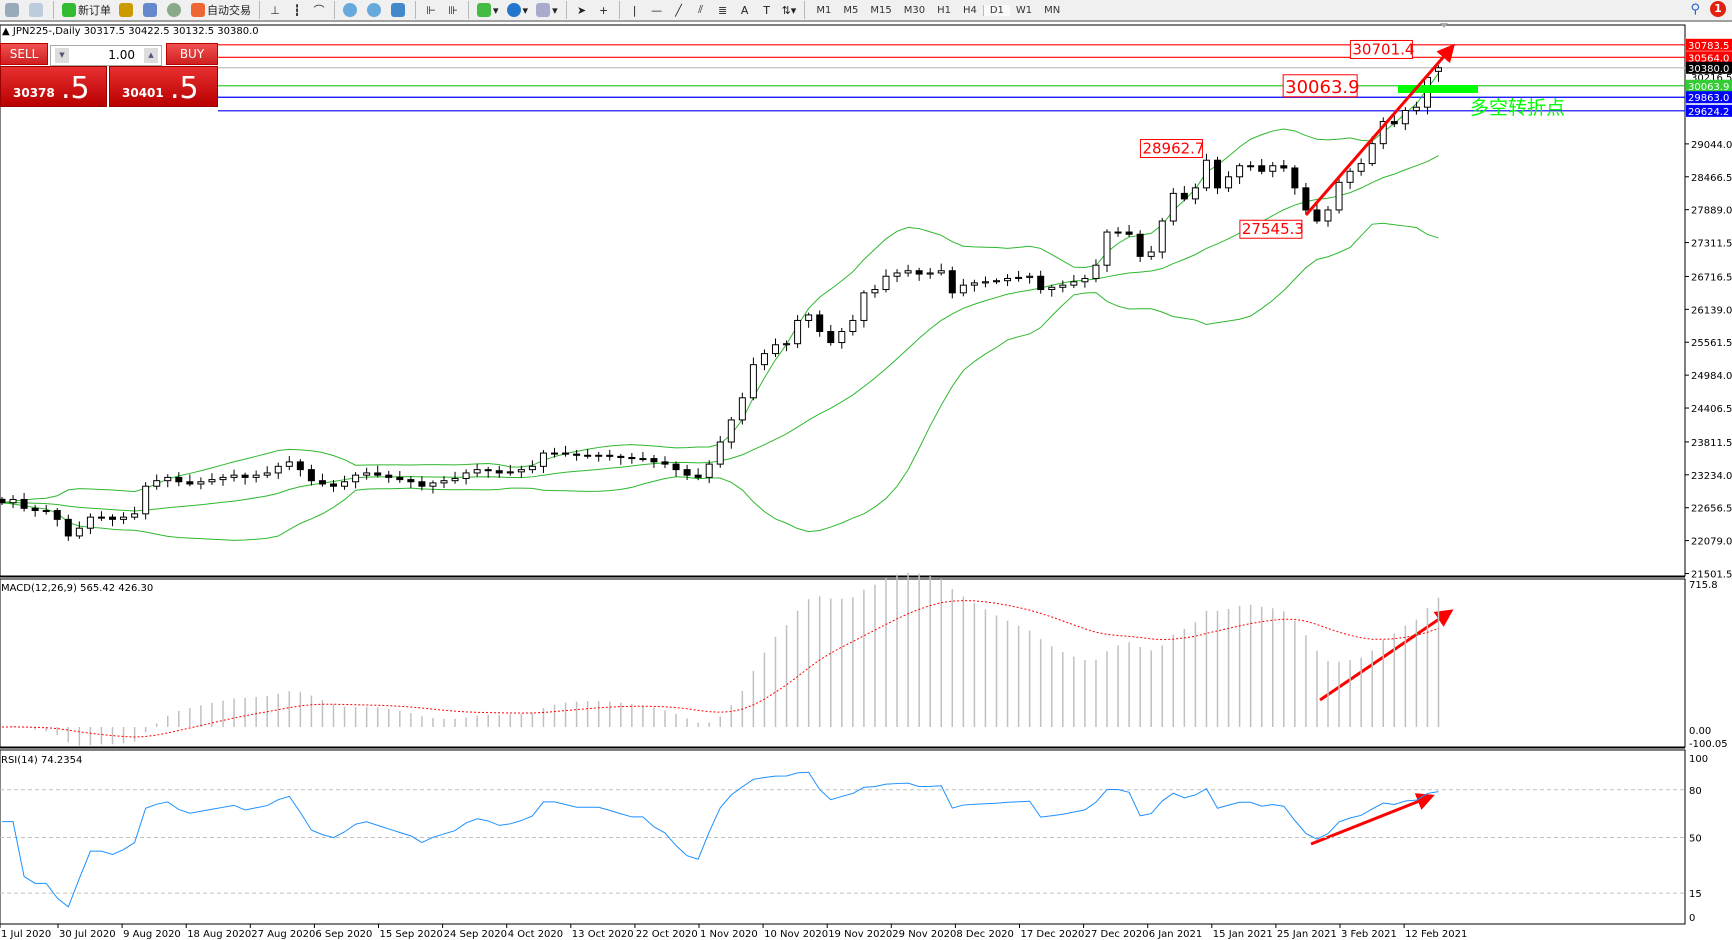 The image size is (1732, 940). I want to click on zoom-in-button, so click(351, 10).